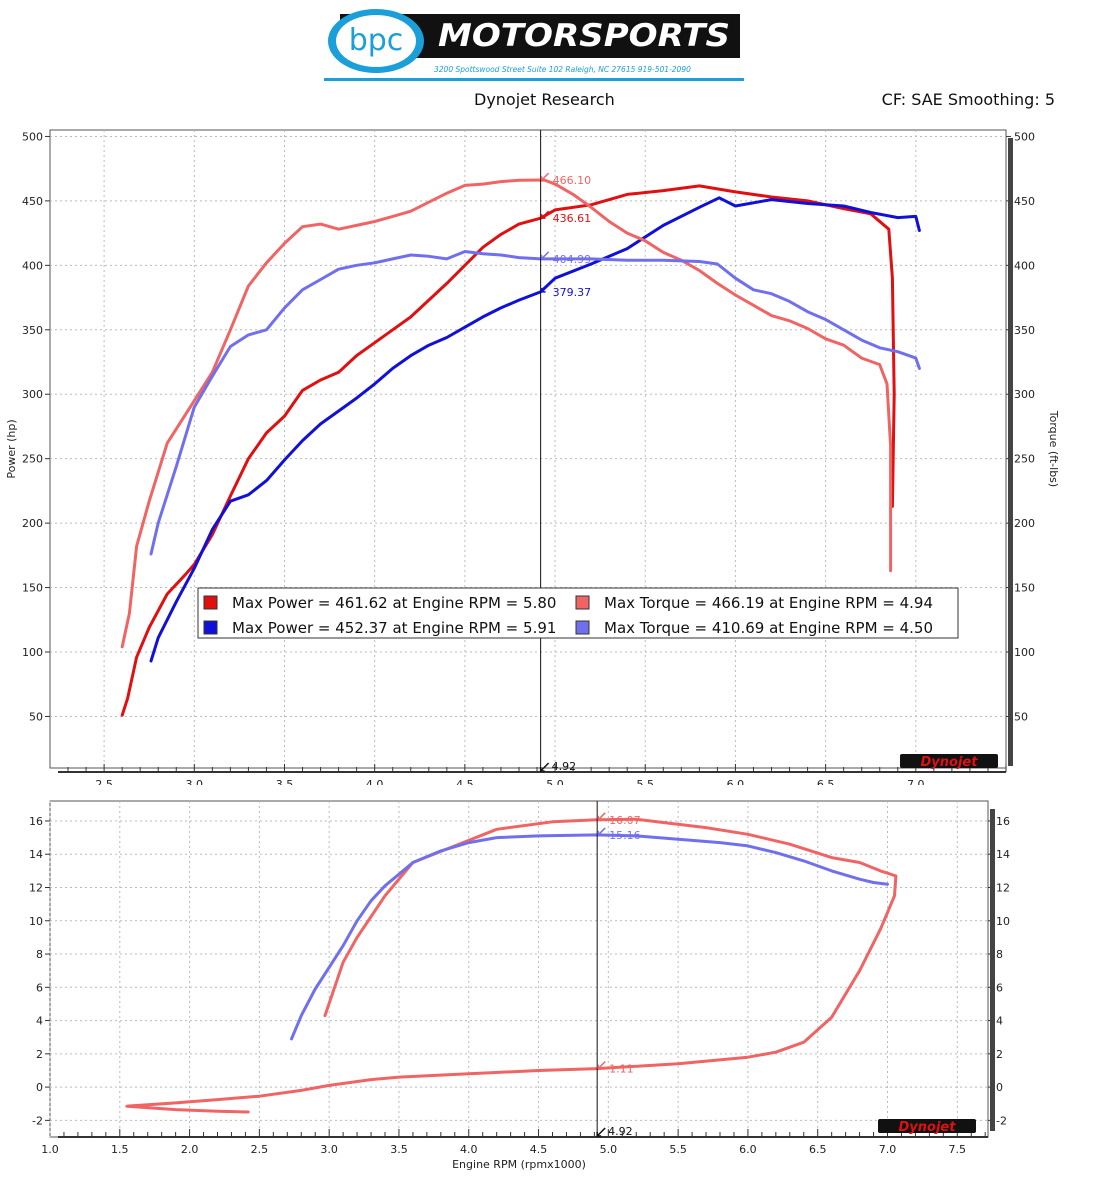 The width and height of the screenshot is (1095, 1181). Describe the element at coordinates (968, 99) in the screenshot. I see `correction-factor-label: CF: SAE Smoothing: 5` at that location.